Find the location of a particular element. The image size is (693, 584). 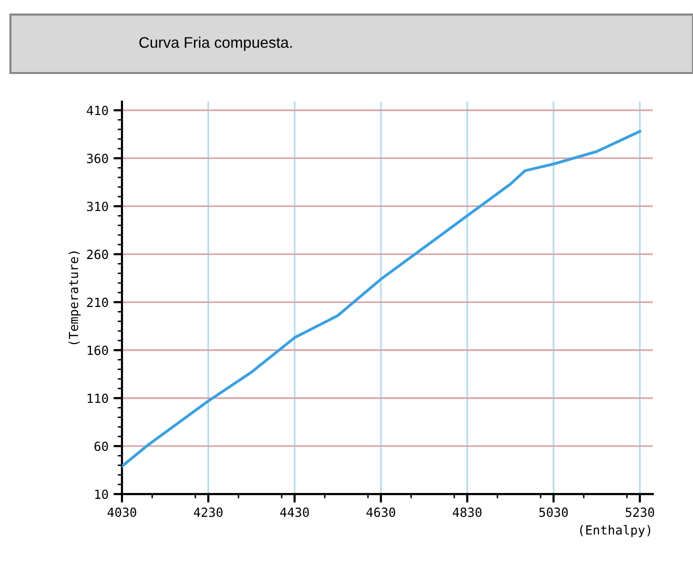

y-tick-label: 260 is located at coordinates (97, 255).